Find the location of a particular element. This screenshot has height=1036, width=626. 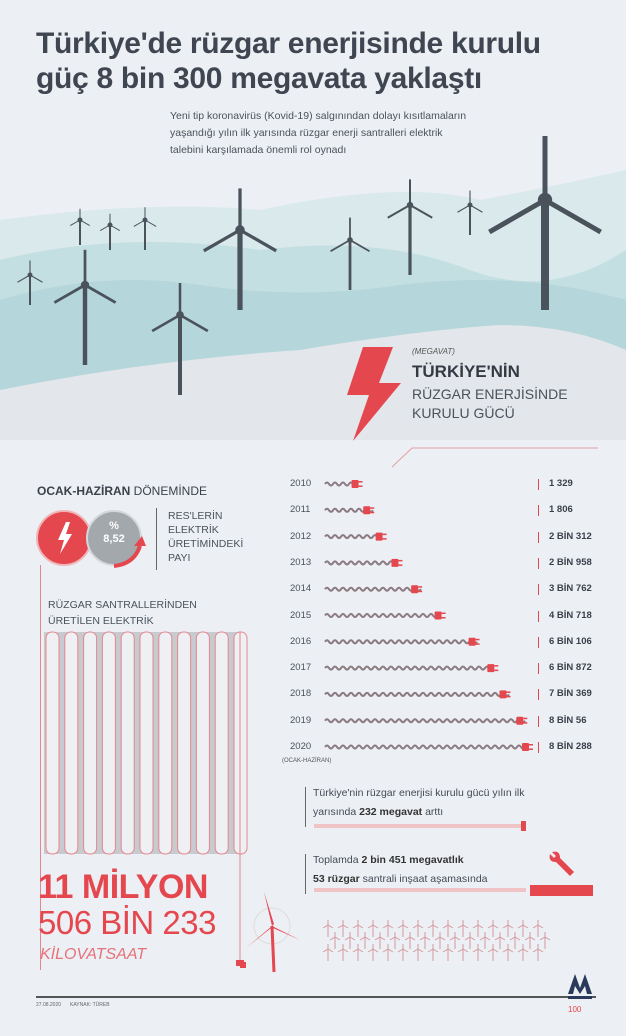

production-bars-illustration is located at coordinates (146, 798).